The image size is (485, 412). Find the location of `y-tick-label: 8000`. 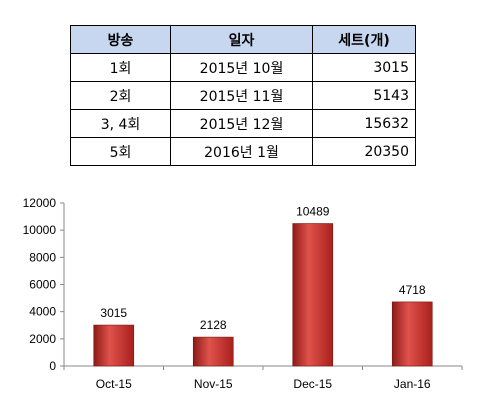

y-tick-label: 8000 is located at coordinates (42, 257).